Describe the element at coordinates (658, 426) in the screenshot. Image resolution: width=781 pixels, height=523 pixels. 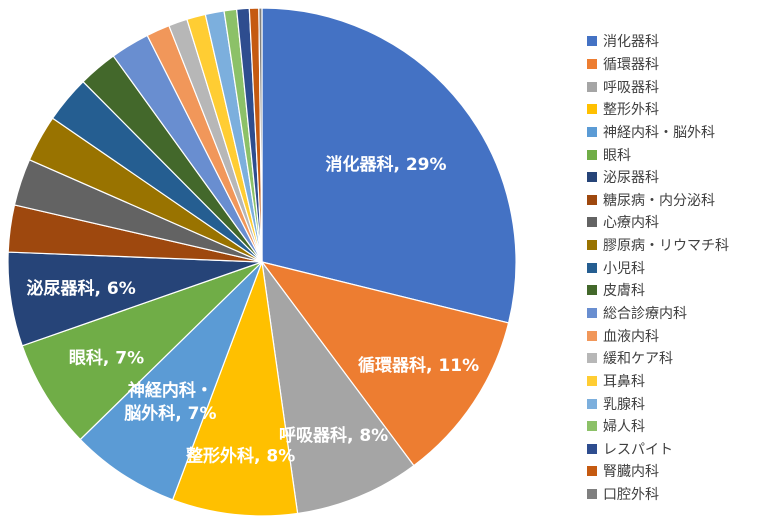
I see `legend-item-17: 婦人科` at that location.